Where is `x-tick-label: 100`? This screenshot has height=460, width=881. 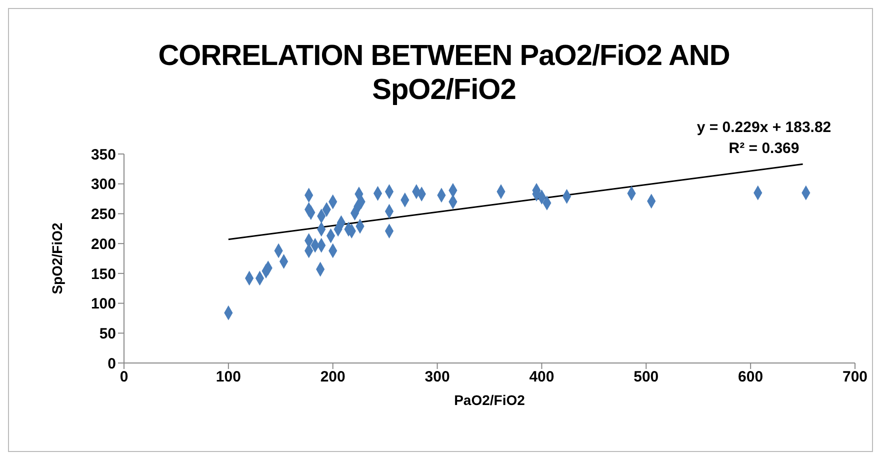
x-tick-label: 100 is located at coordinates (228, 377).